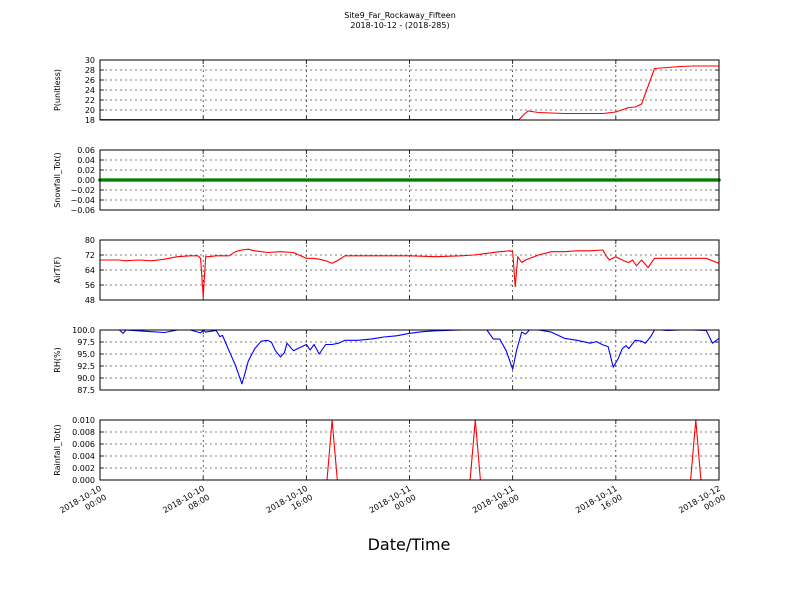 The image size is (800, 600). Describe the element at coordinates (90, 90) in the screenshot. I see `y-tick-label: 24` at that location.